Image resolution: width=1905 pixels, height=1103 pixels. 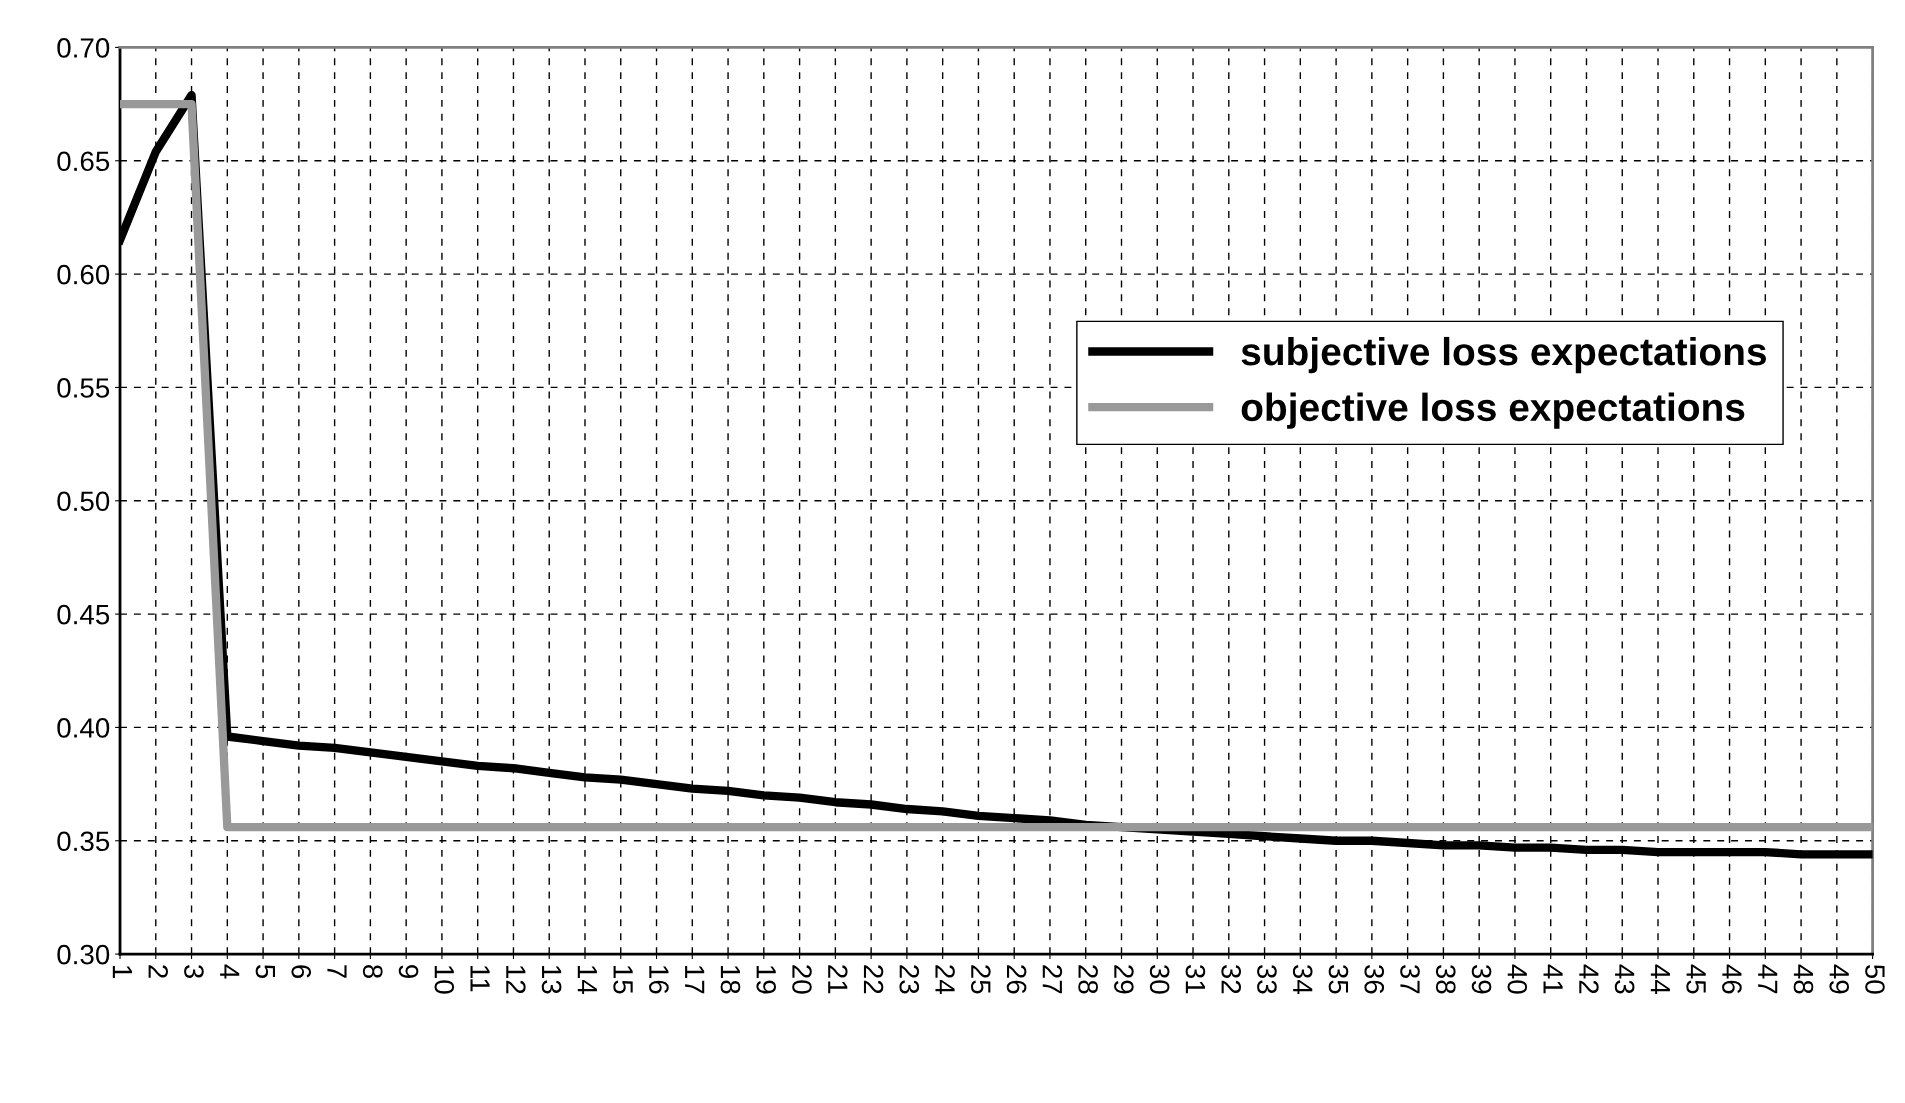 What do you see at coordinates (83, 728) in the screenshot?
I see `y-tick-label: 0.40` at bounding box center [83, 728].